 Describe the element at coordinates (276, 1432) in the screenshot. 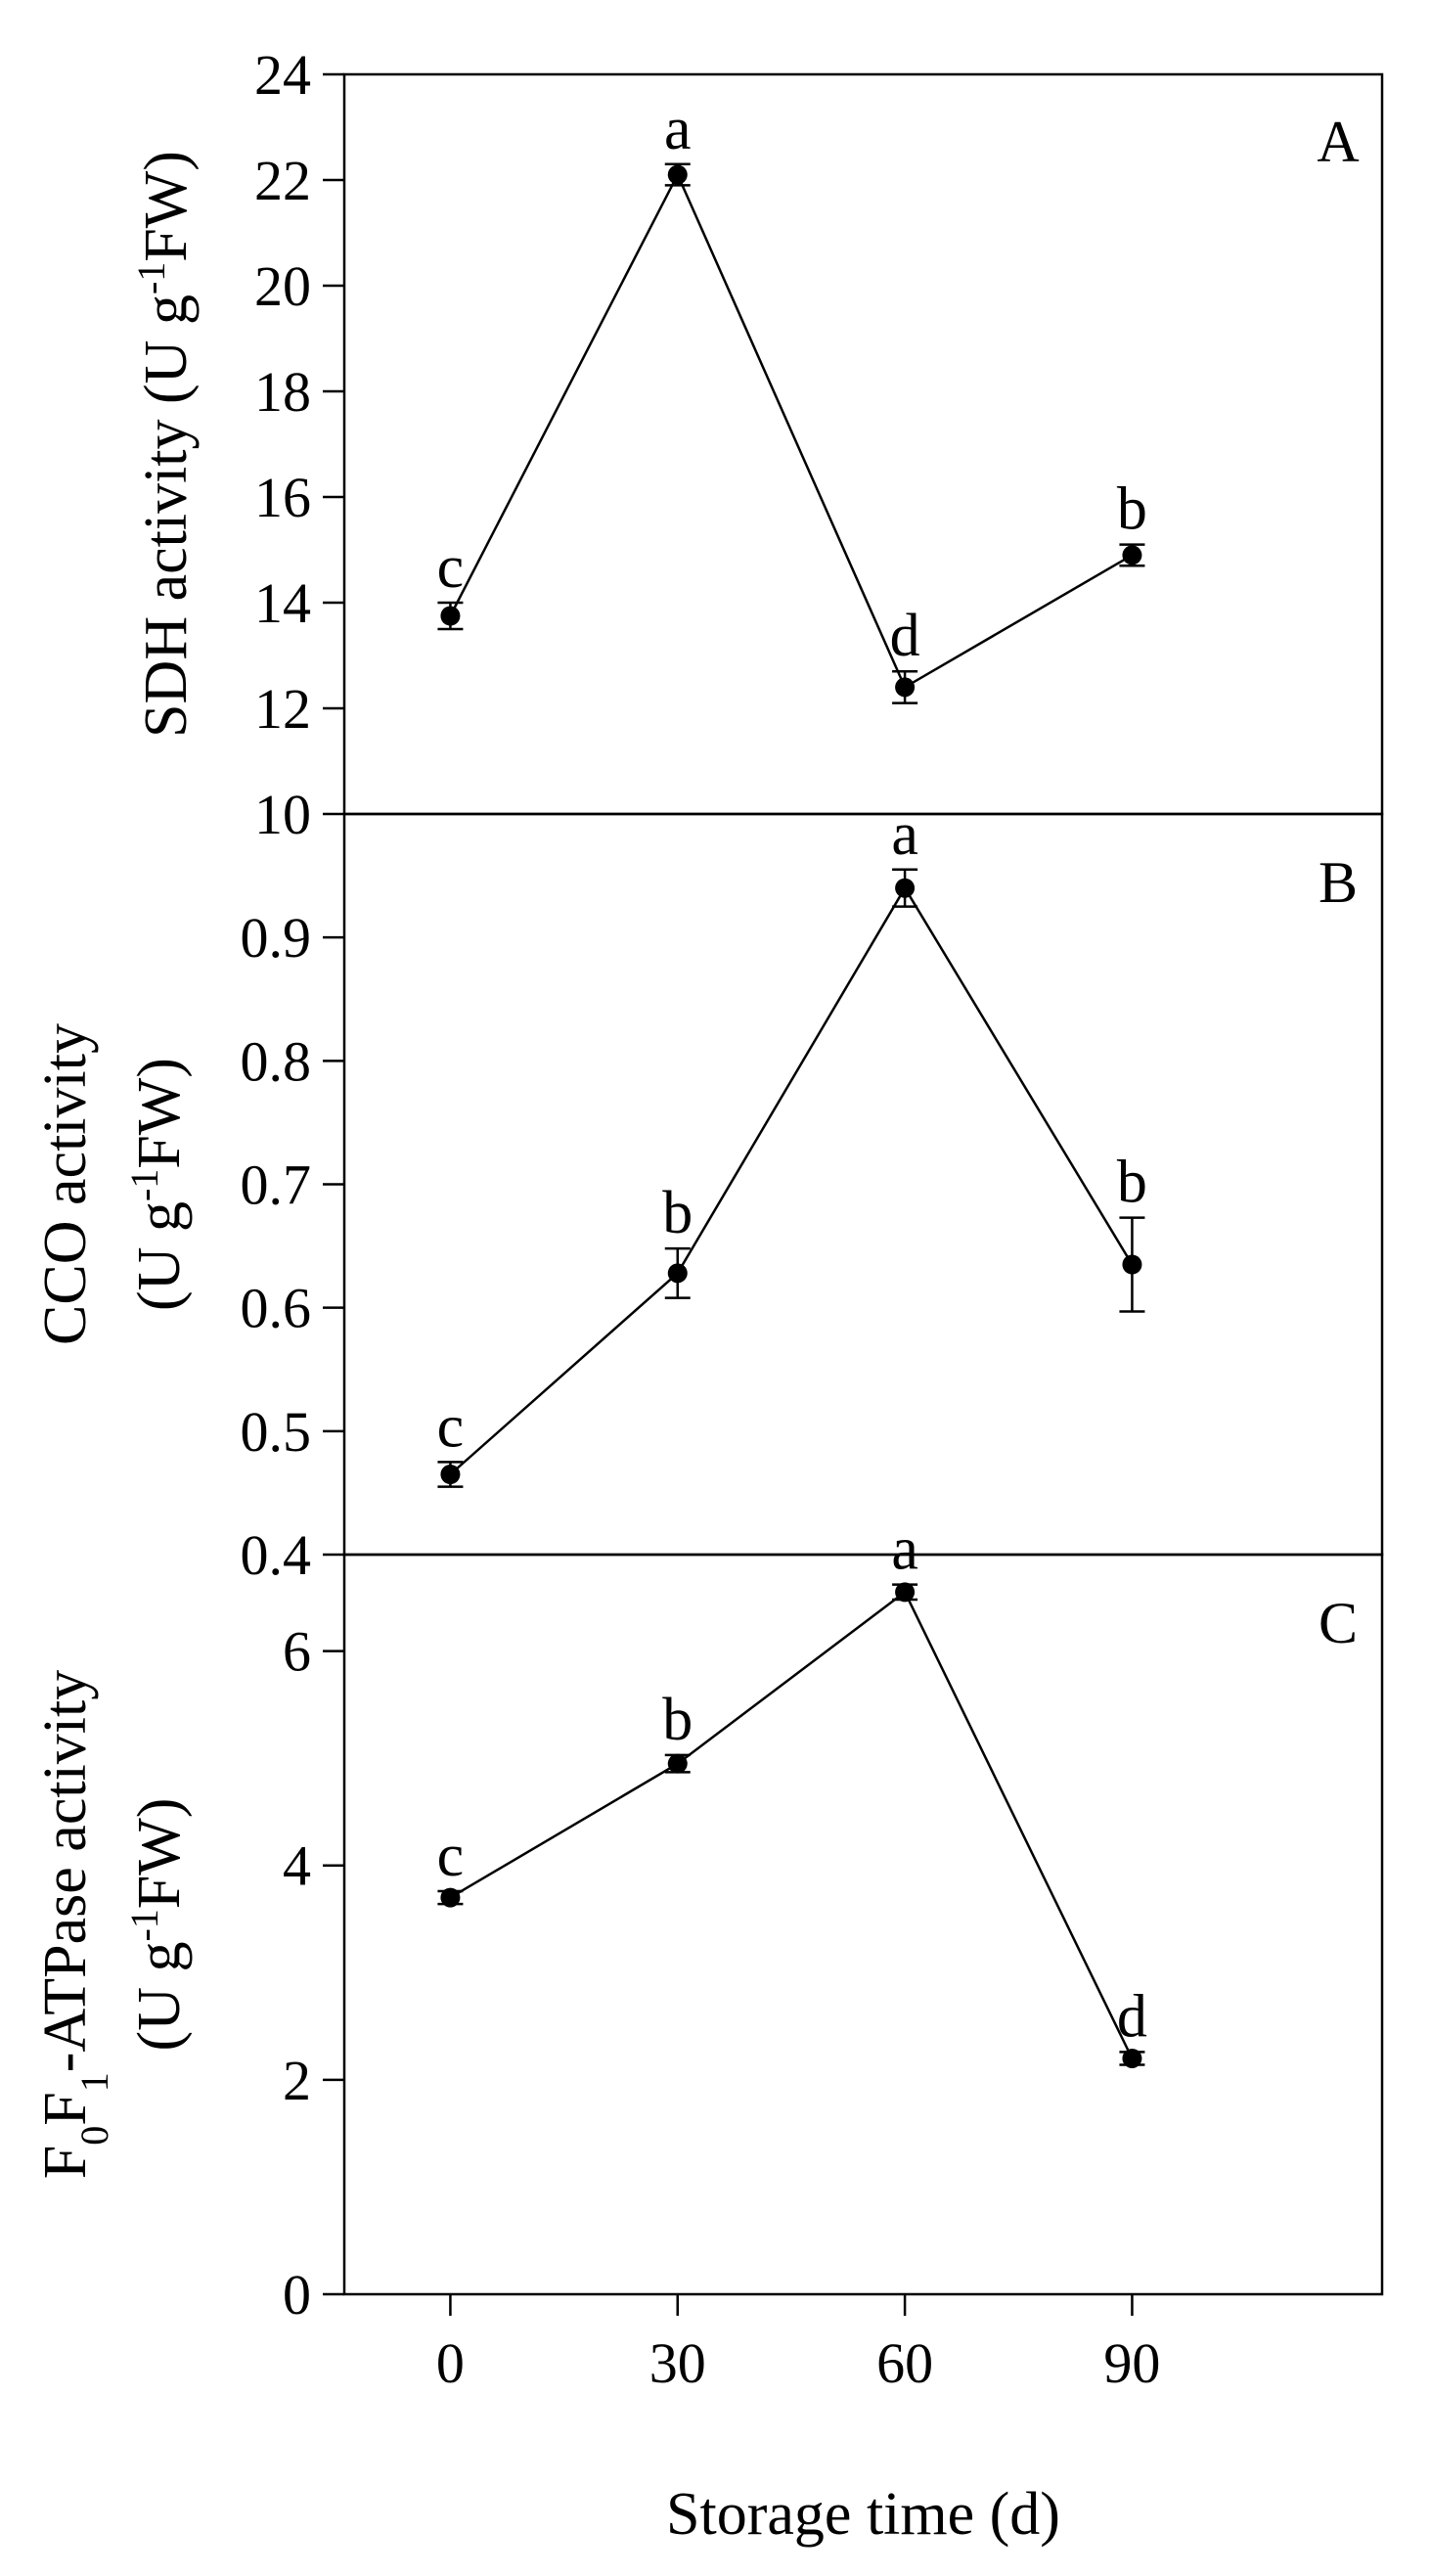

I see `y-tick-label: 0.5` at that location.